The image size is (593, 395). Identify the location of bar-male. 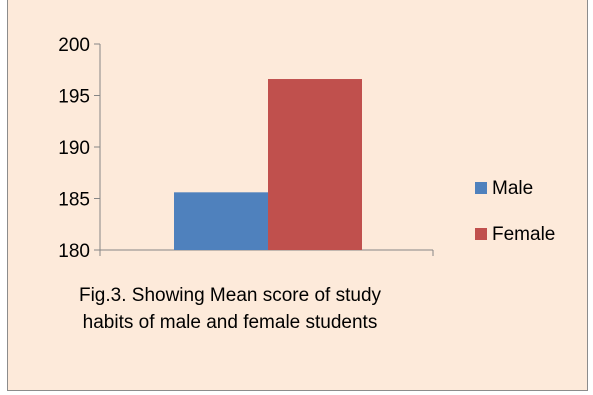
(221, 221).